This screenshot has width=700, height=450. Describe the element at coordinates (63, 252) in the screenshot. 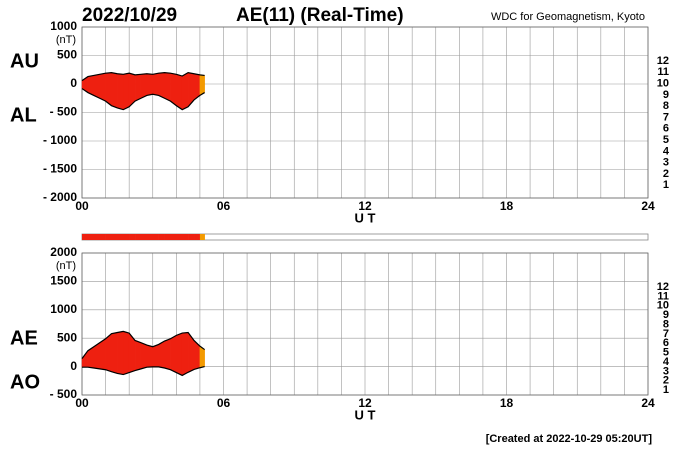

I see `y-tick-label: 2000` at that location.